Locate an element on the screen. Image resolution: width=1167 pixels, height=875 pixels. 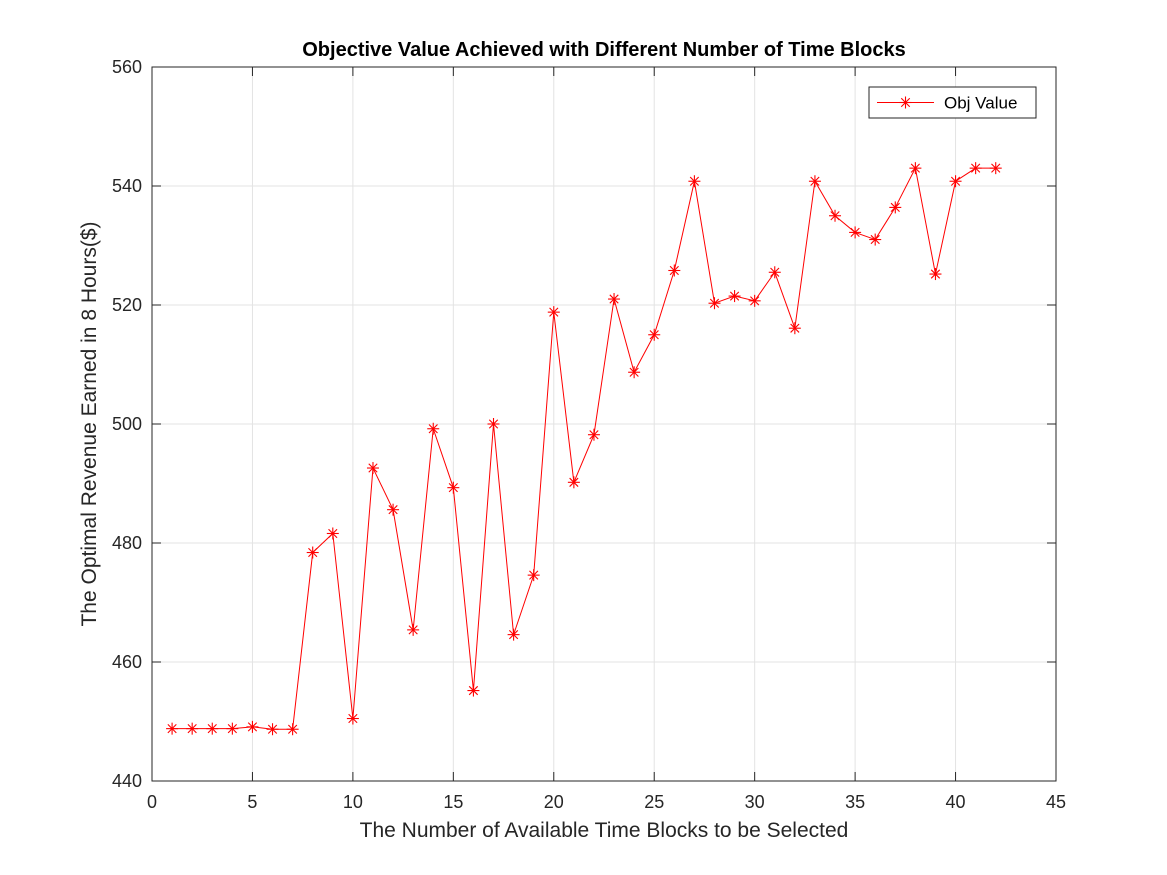
legend-box is located at coordinates (952, 102).